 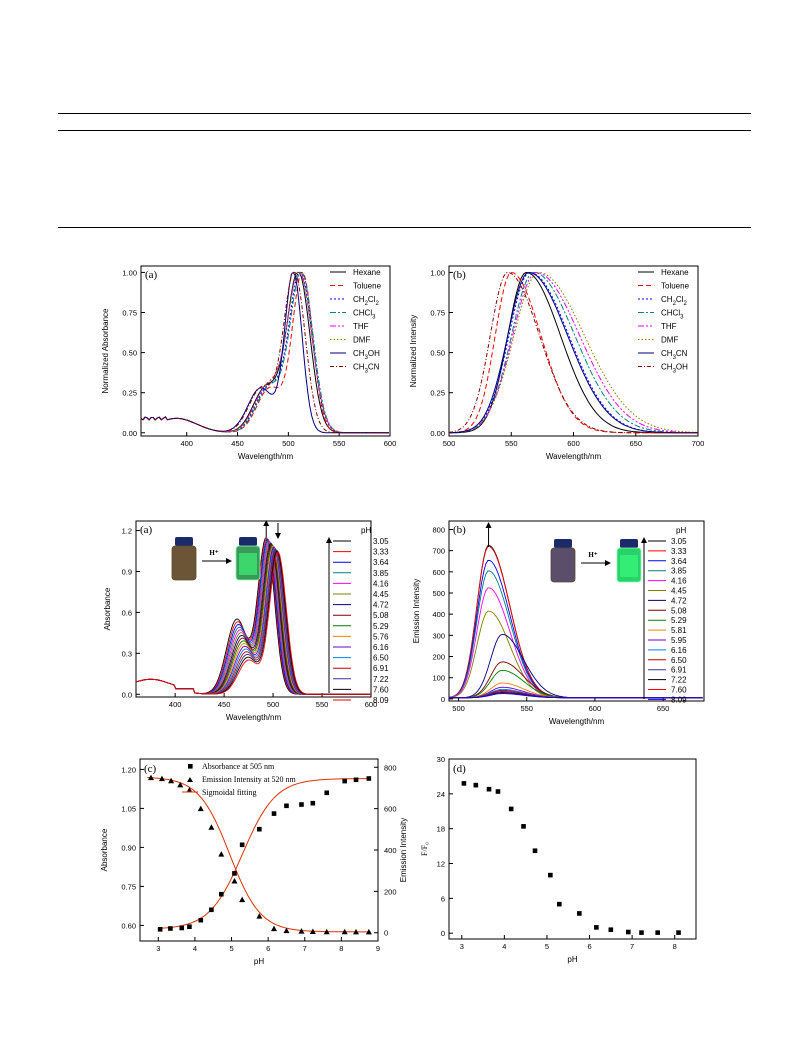 I want to click on x-axis-label: pH, so click(x=259, y=961).